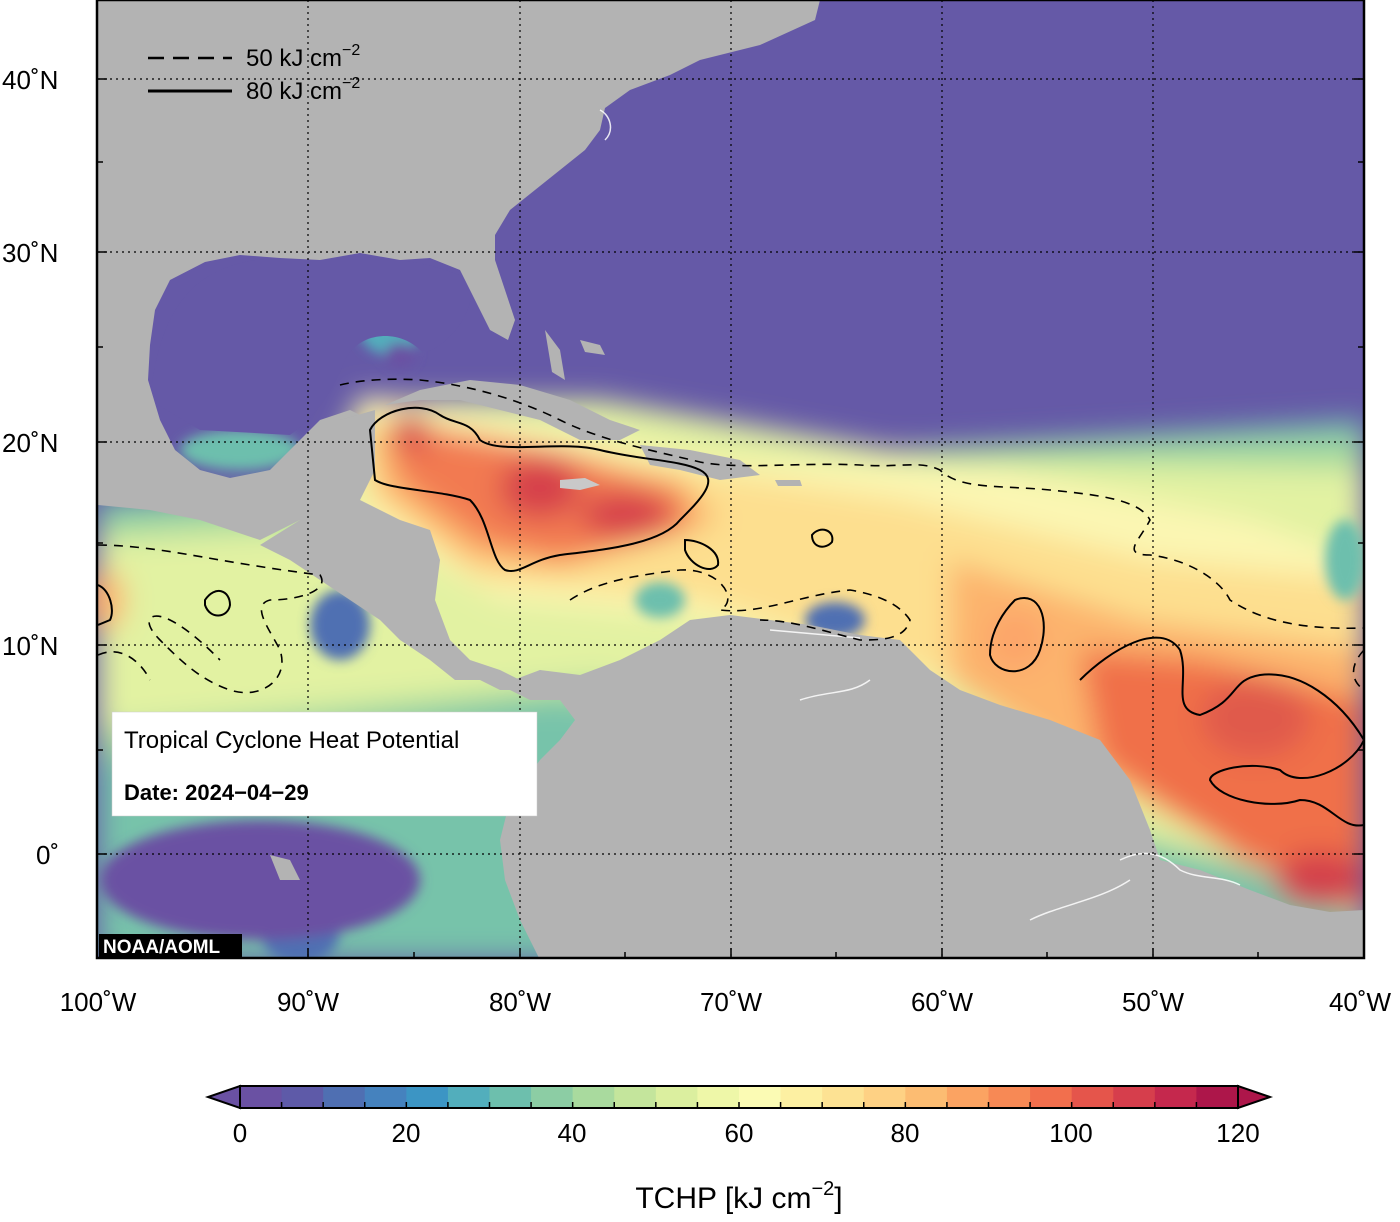 This screenshot has height=1222, width=1400. I want to click on info-title: Tropical Cyclone Heat Potential, so click(291, 740).